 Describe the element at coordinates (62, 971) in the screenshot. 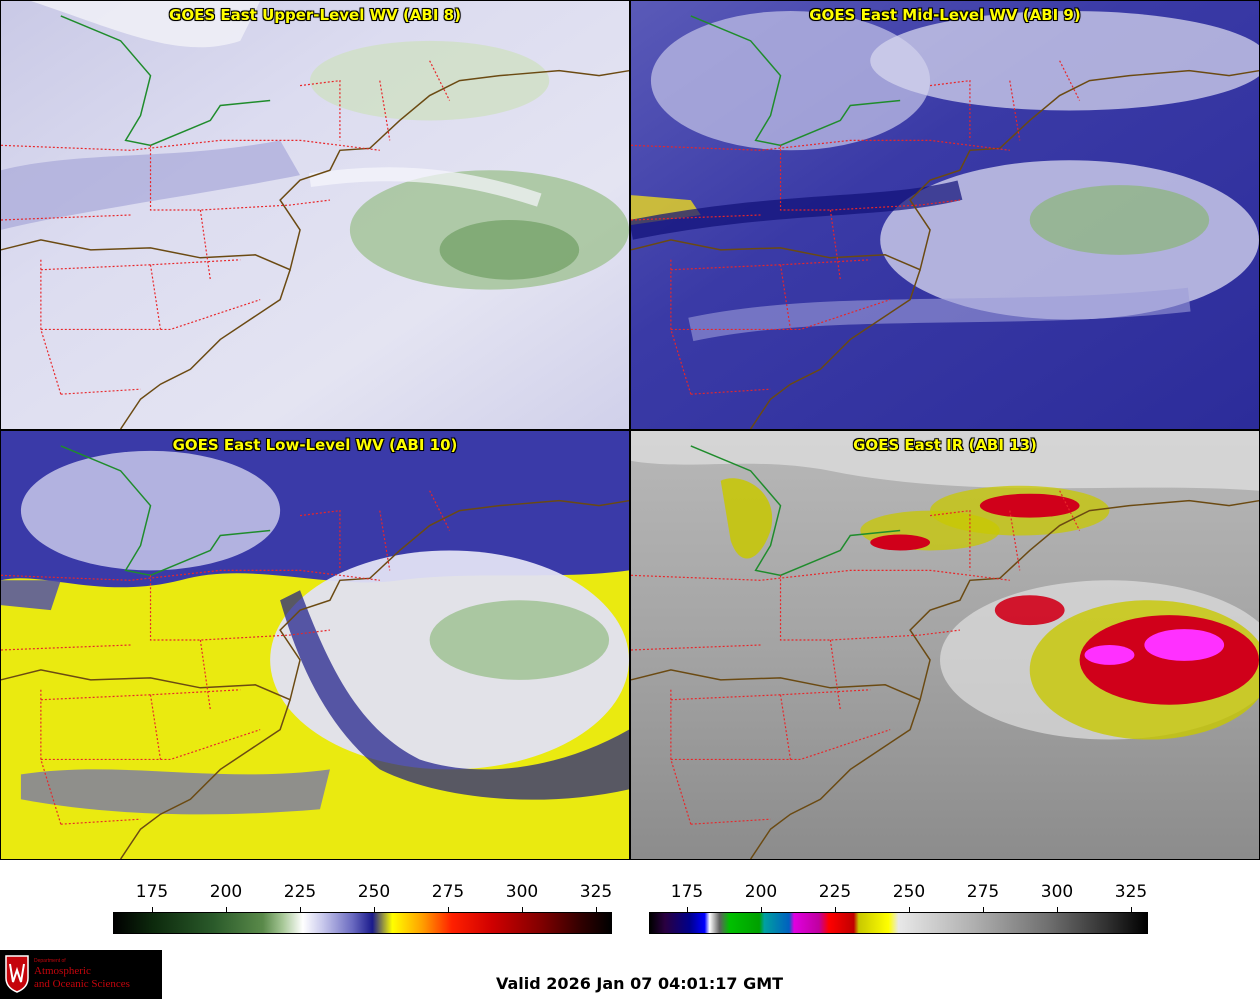

I see `logo-line1: Atmospheric` at that location.